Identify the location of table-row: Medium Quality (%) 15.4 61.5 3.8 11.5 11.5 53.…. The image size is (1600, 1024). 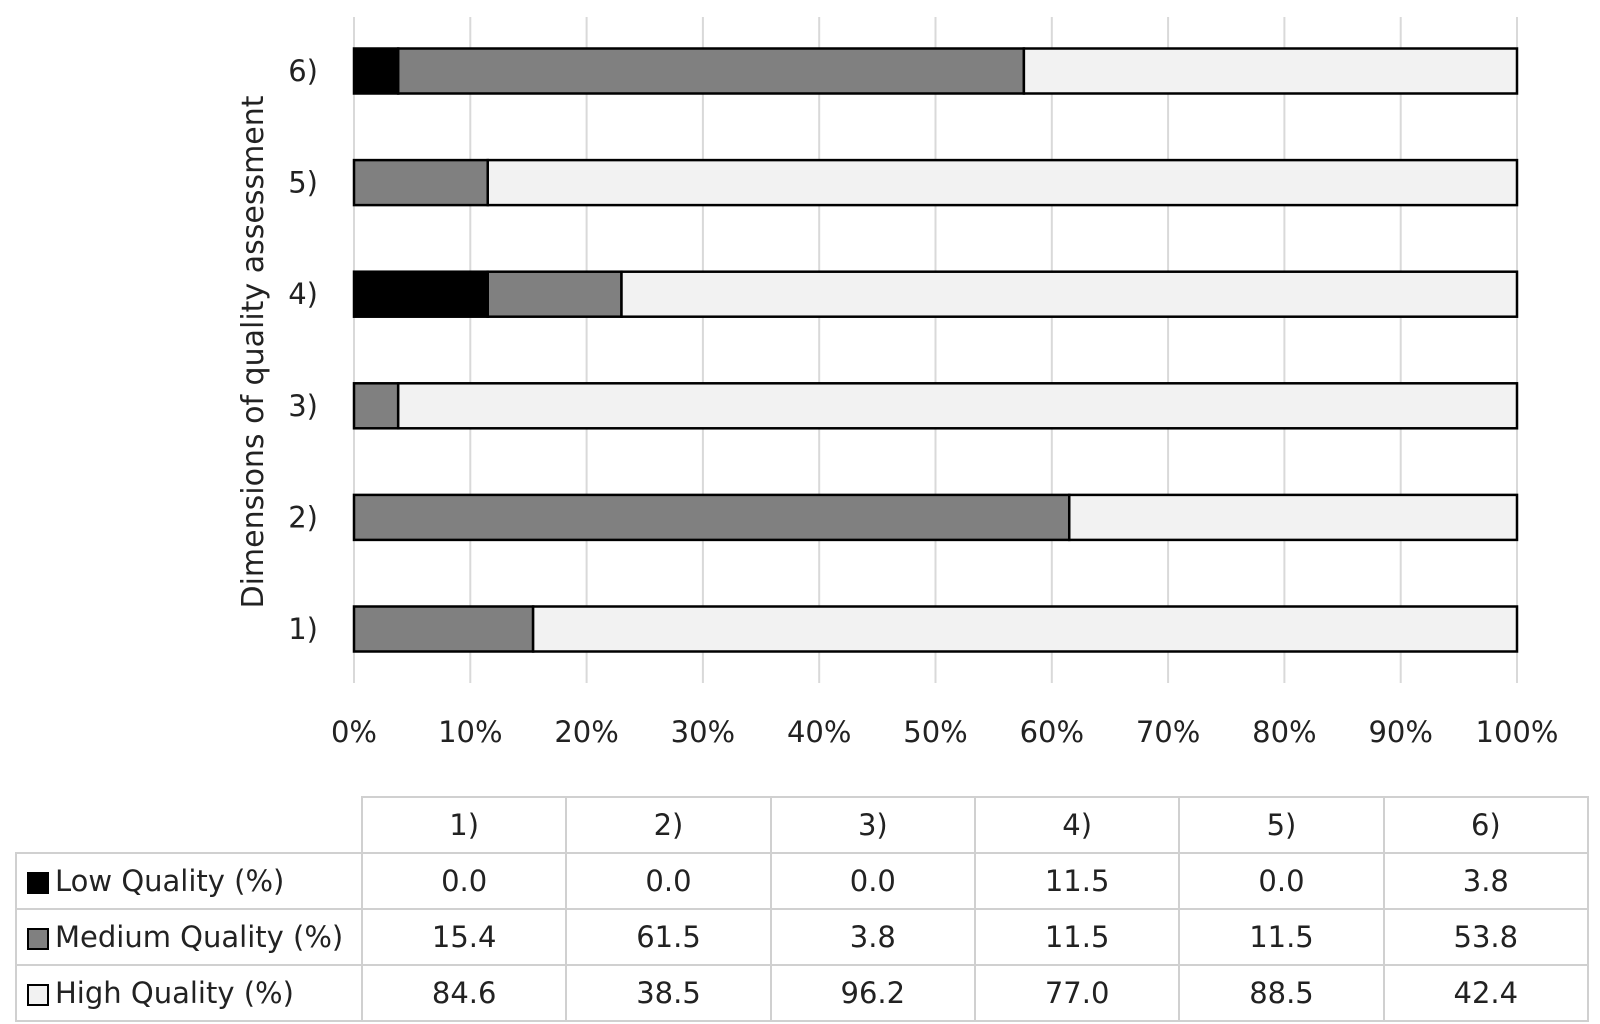
(802, 937).